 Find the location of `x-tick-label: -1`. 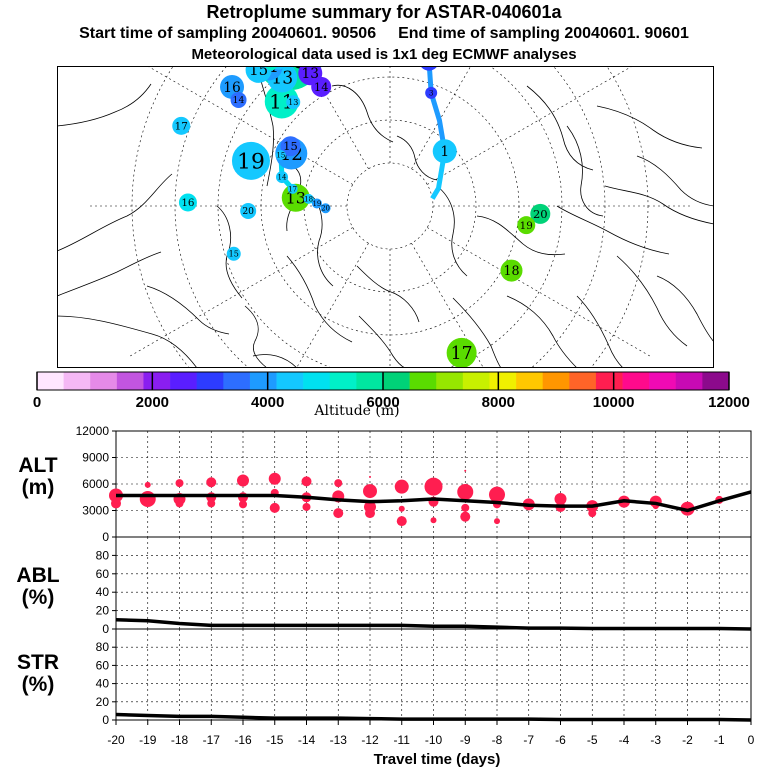

x-tick-label: -1 is located at coordinates (719, 740).